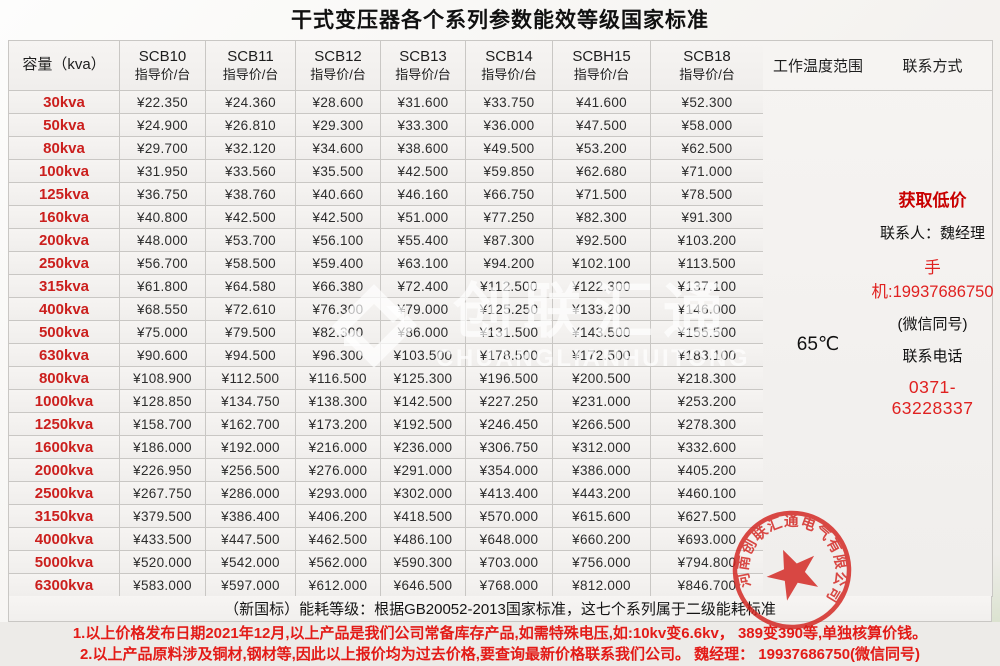 The image size is (1000, 666). I want to click on price-cell: ¥386.400, so click(251, 516).